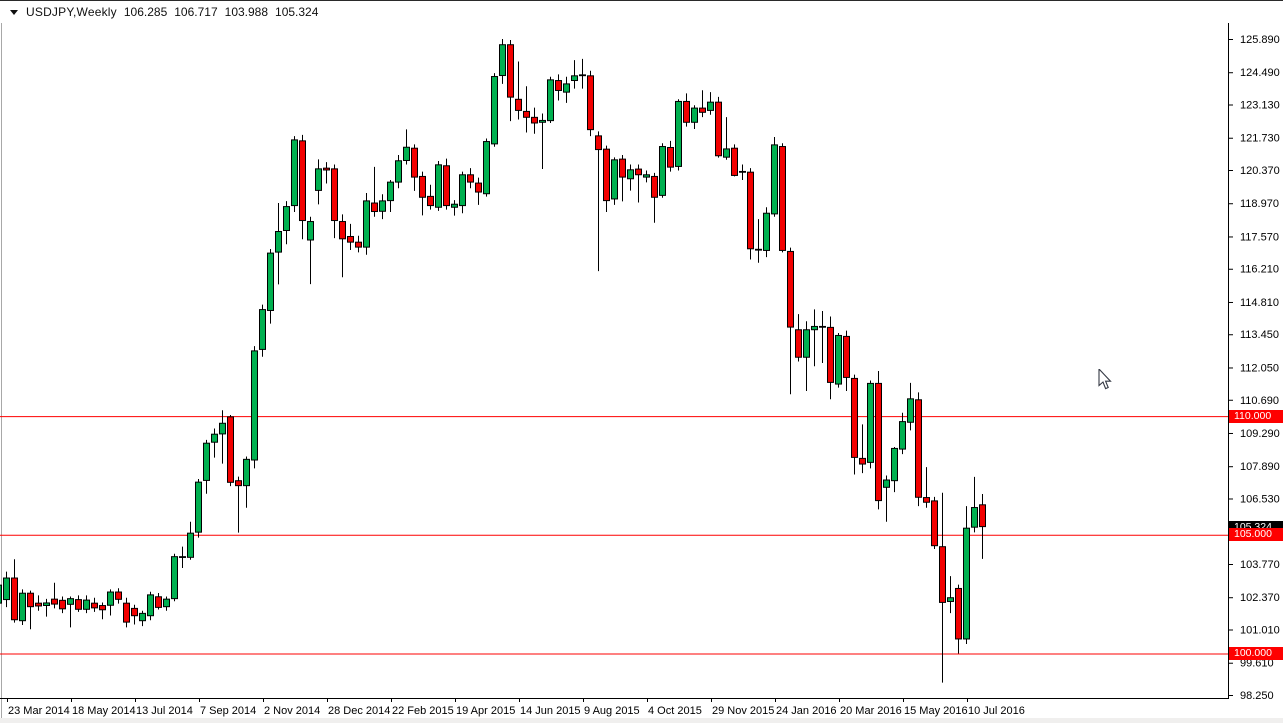 Image resolution: width=1283 pixels, height=723 pixels. I want to click on svg-text: 121.730, so click(1260, 139).